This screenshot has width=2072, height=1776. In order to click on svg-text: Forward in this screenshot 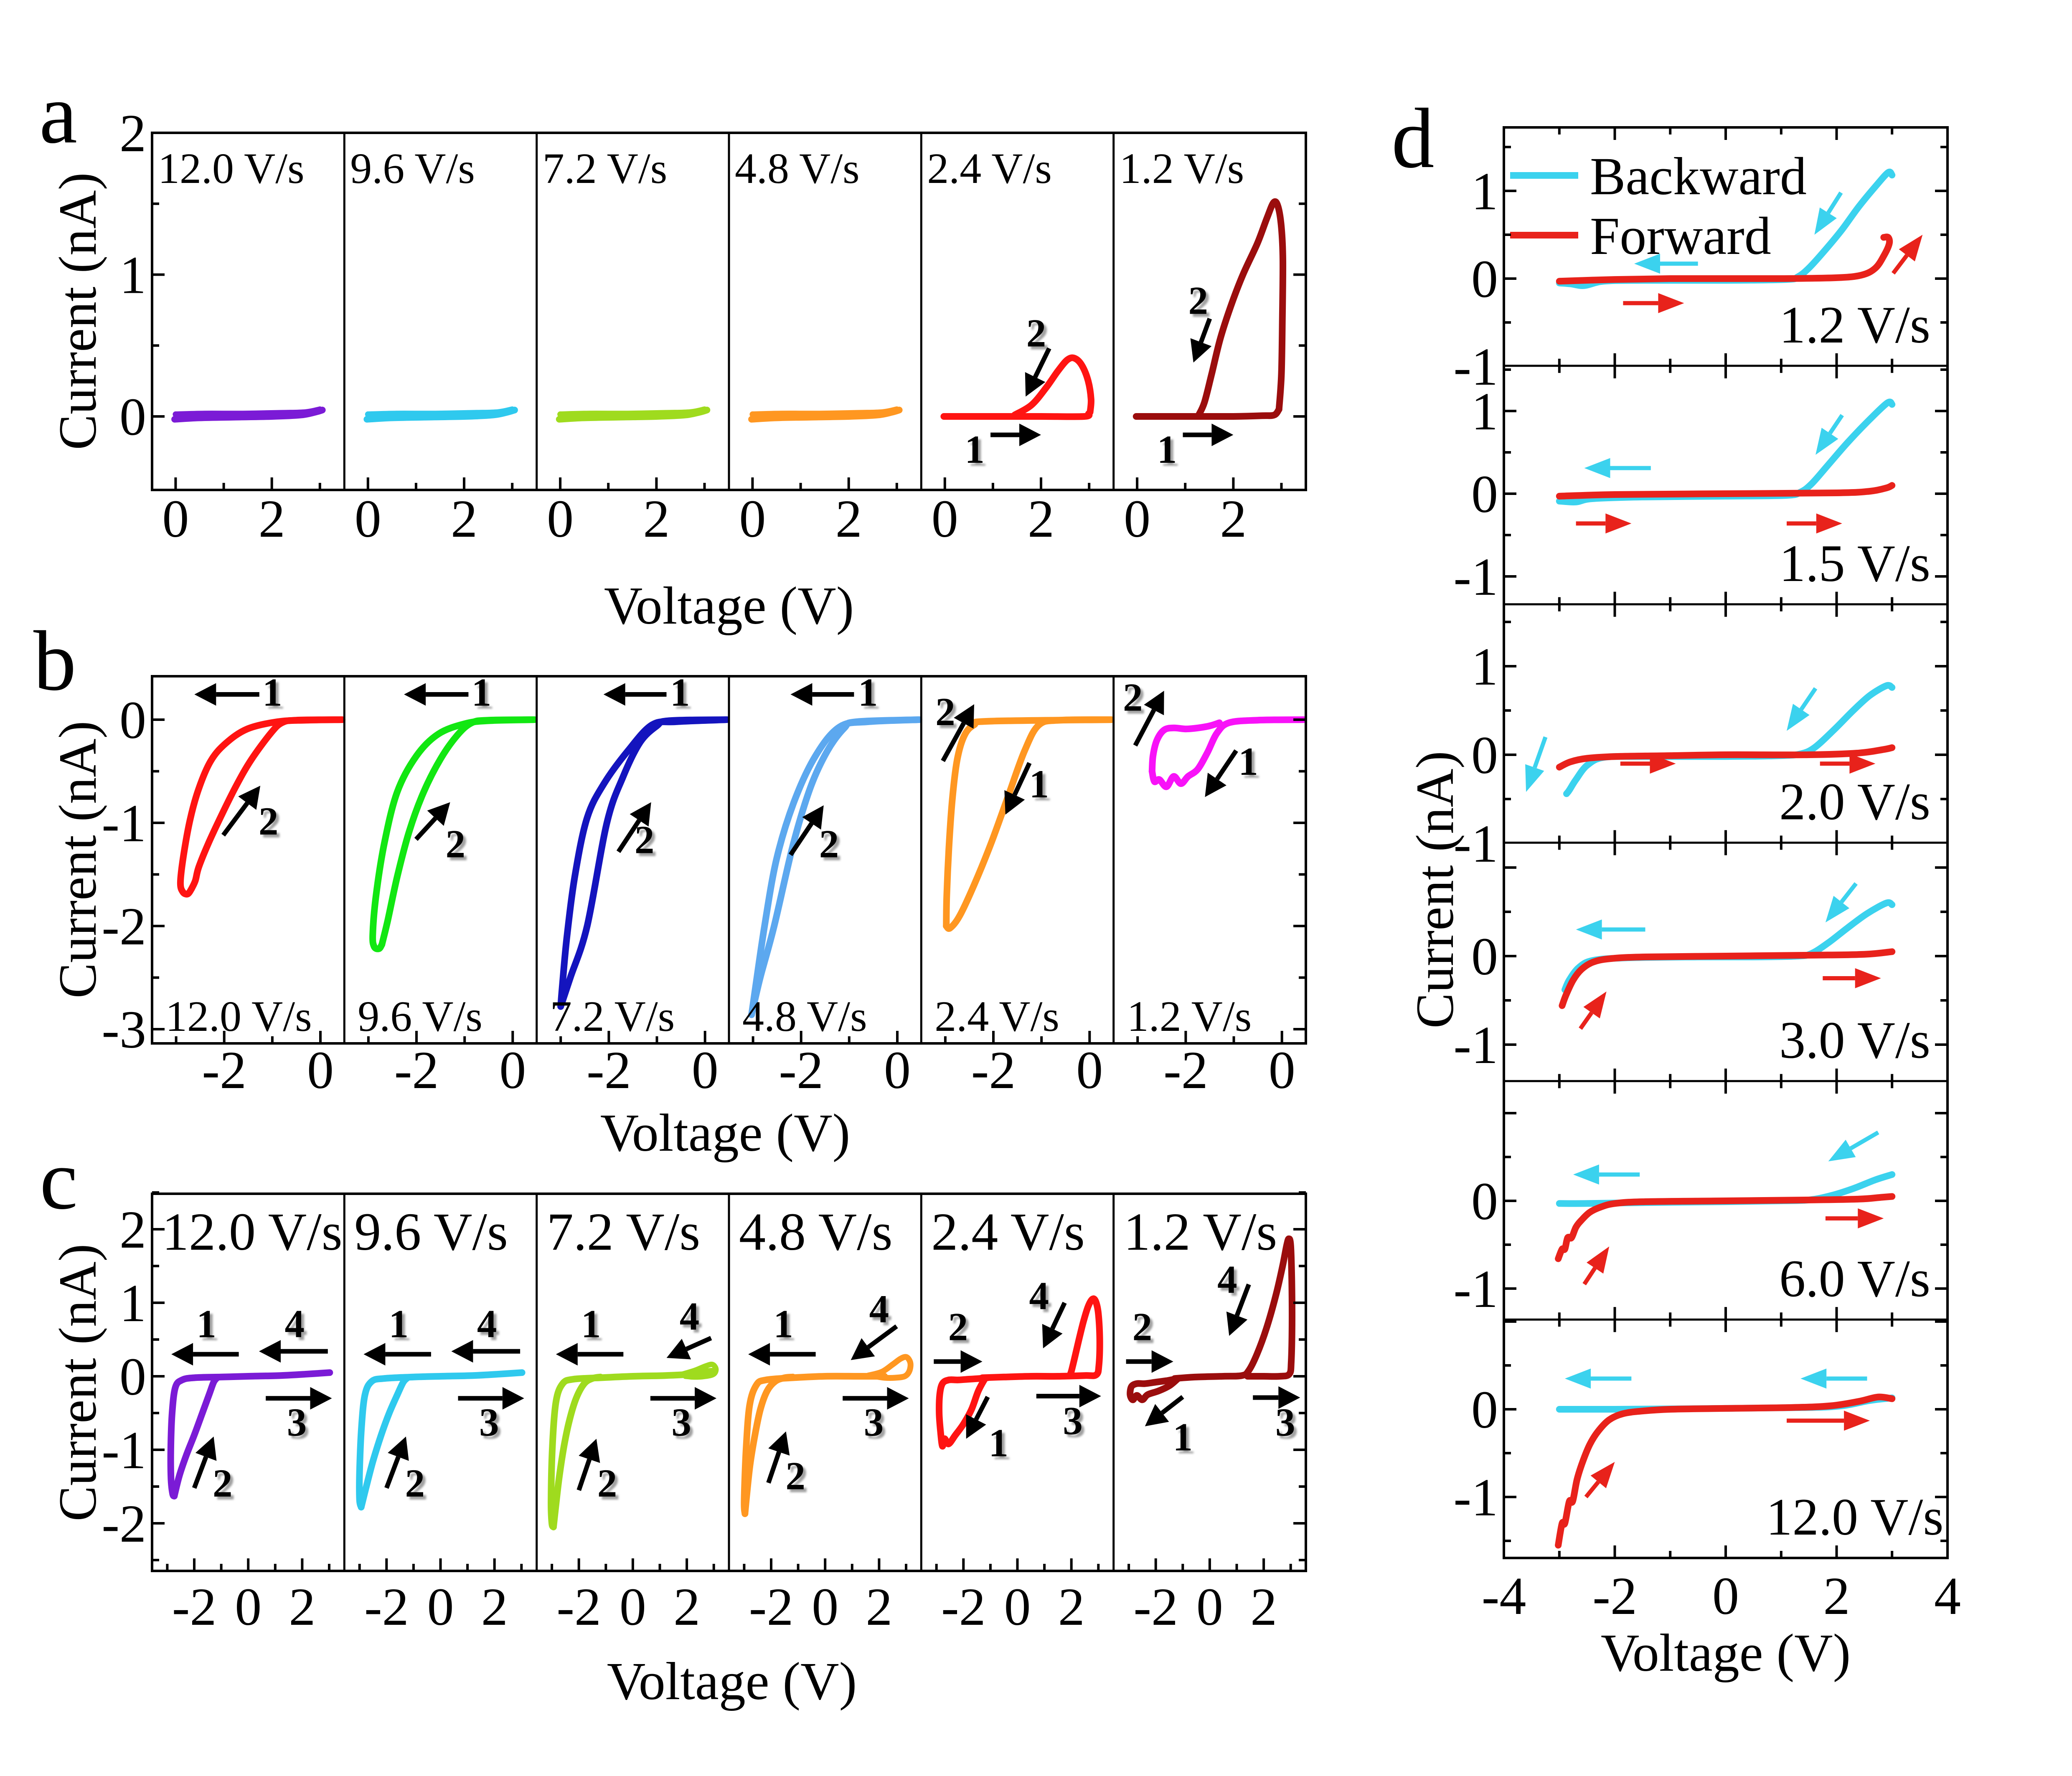, I will do `click(1680, 236)`.